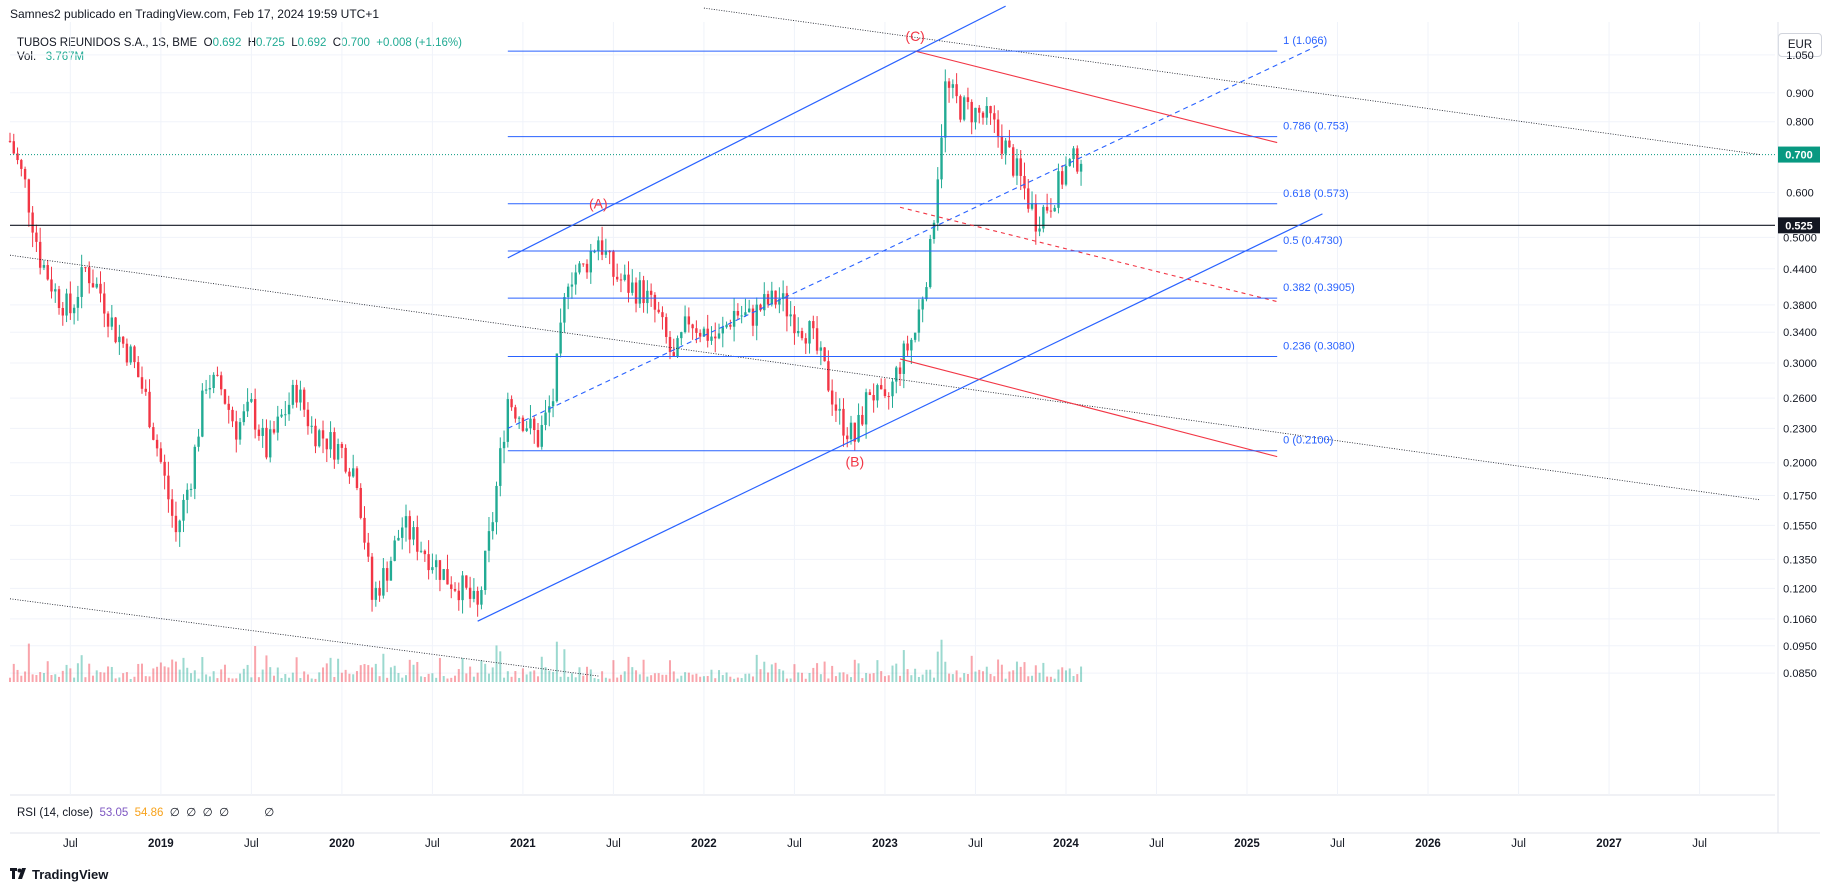  What do you see at coordinates (1800, 238) in the screenshot?
I see `price-tick-label: 0.5000` at bounding box center [1800, 238].